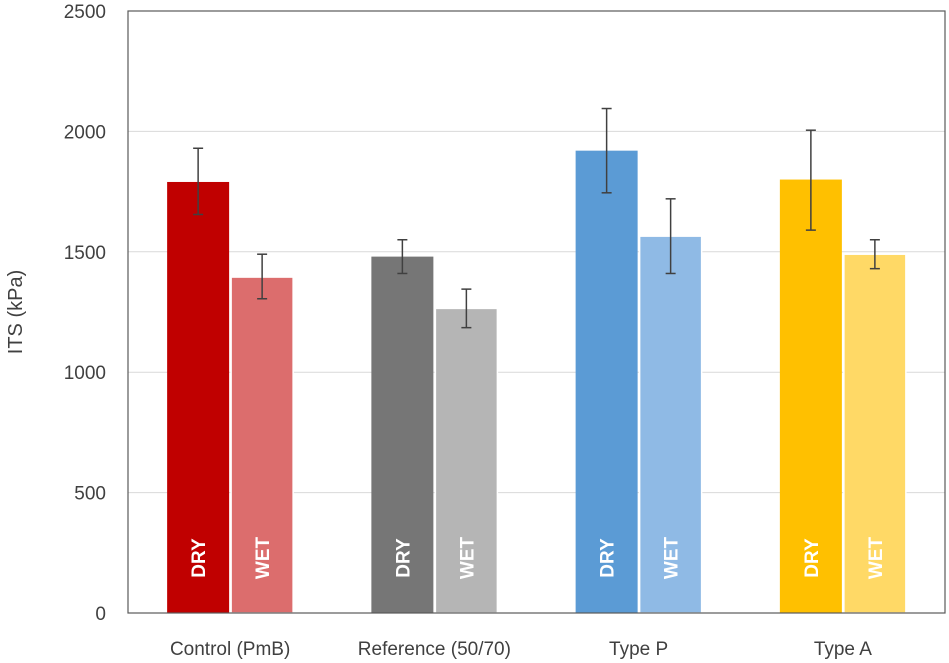 This screenshot has height=663, width=949. Describe the element at coordinates (85, 132) in the screenshot. I see `y-tick-label: 2000` at that location.